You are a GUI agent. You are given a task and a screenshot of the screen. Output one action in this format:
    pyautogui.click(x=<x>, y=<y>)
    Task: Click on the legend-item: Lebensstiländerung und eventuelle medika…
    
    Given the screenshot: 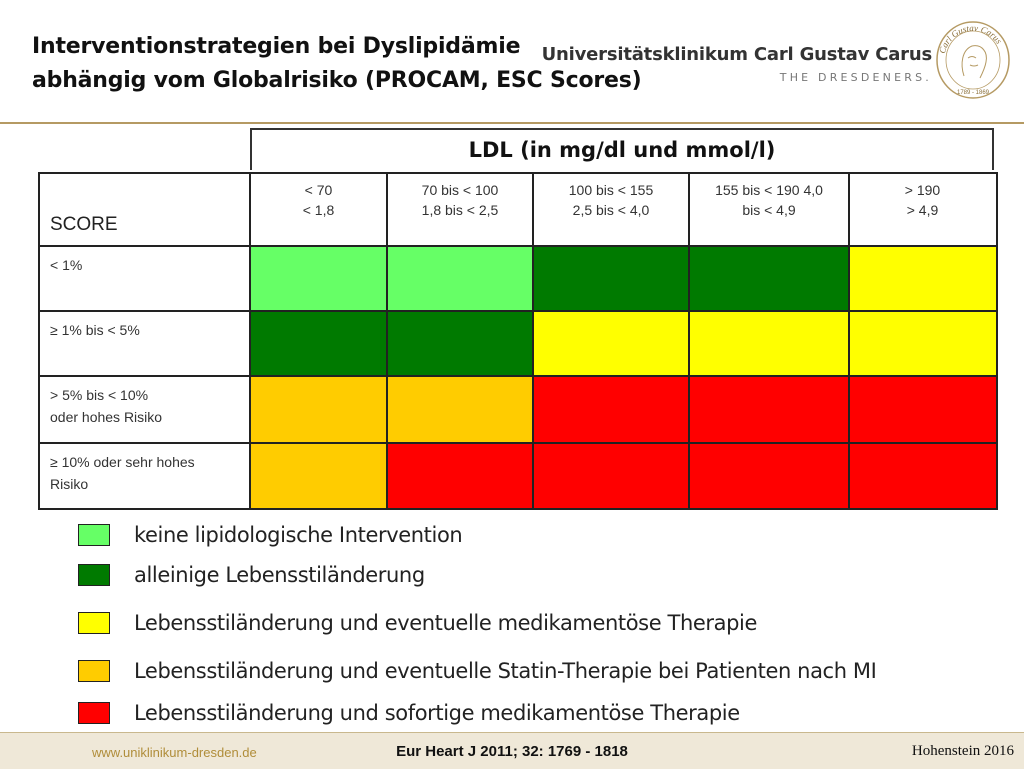 What is the action you would take?
    pyautogui.click(x=528, y=623)
    